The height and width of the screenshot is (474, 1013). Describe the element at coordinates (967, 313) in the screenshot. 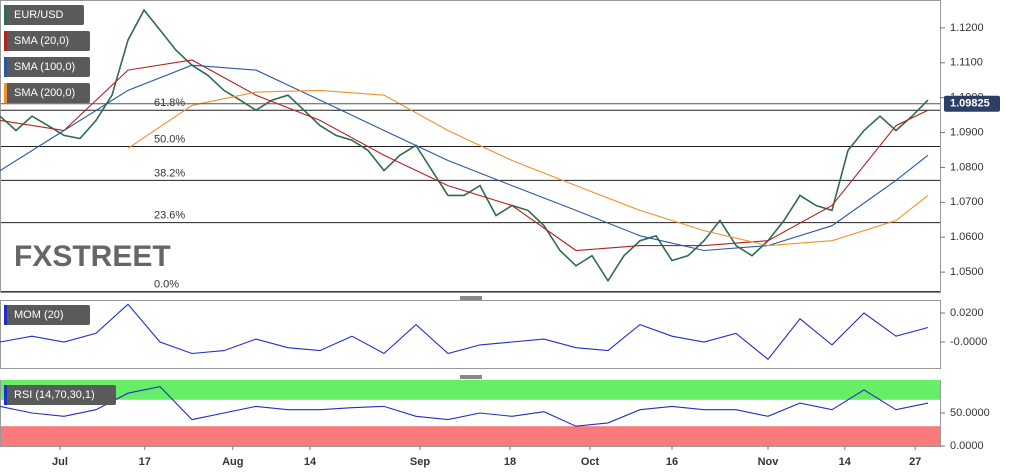

I see `y-tick-label: 0.0200` at that location.